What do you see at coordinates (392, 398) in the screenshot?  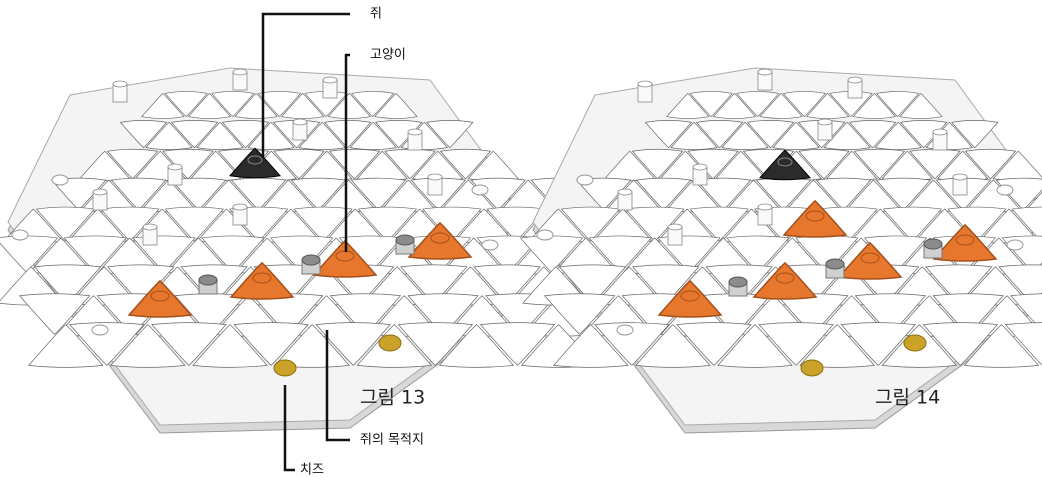 I see `caption: 그림 13` at bounding box center [392, 398].